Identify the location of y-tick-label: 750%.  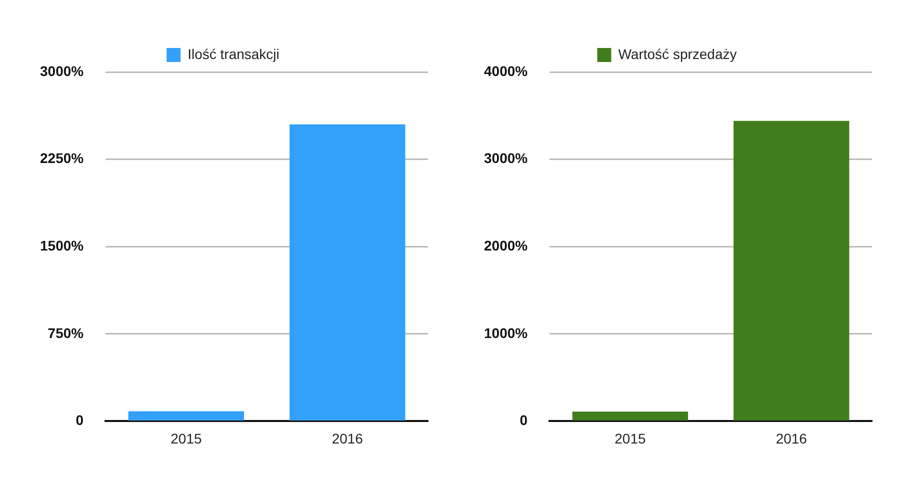
(66, 332).